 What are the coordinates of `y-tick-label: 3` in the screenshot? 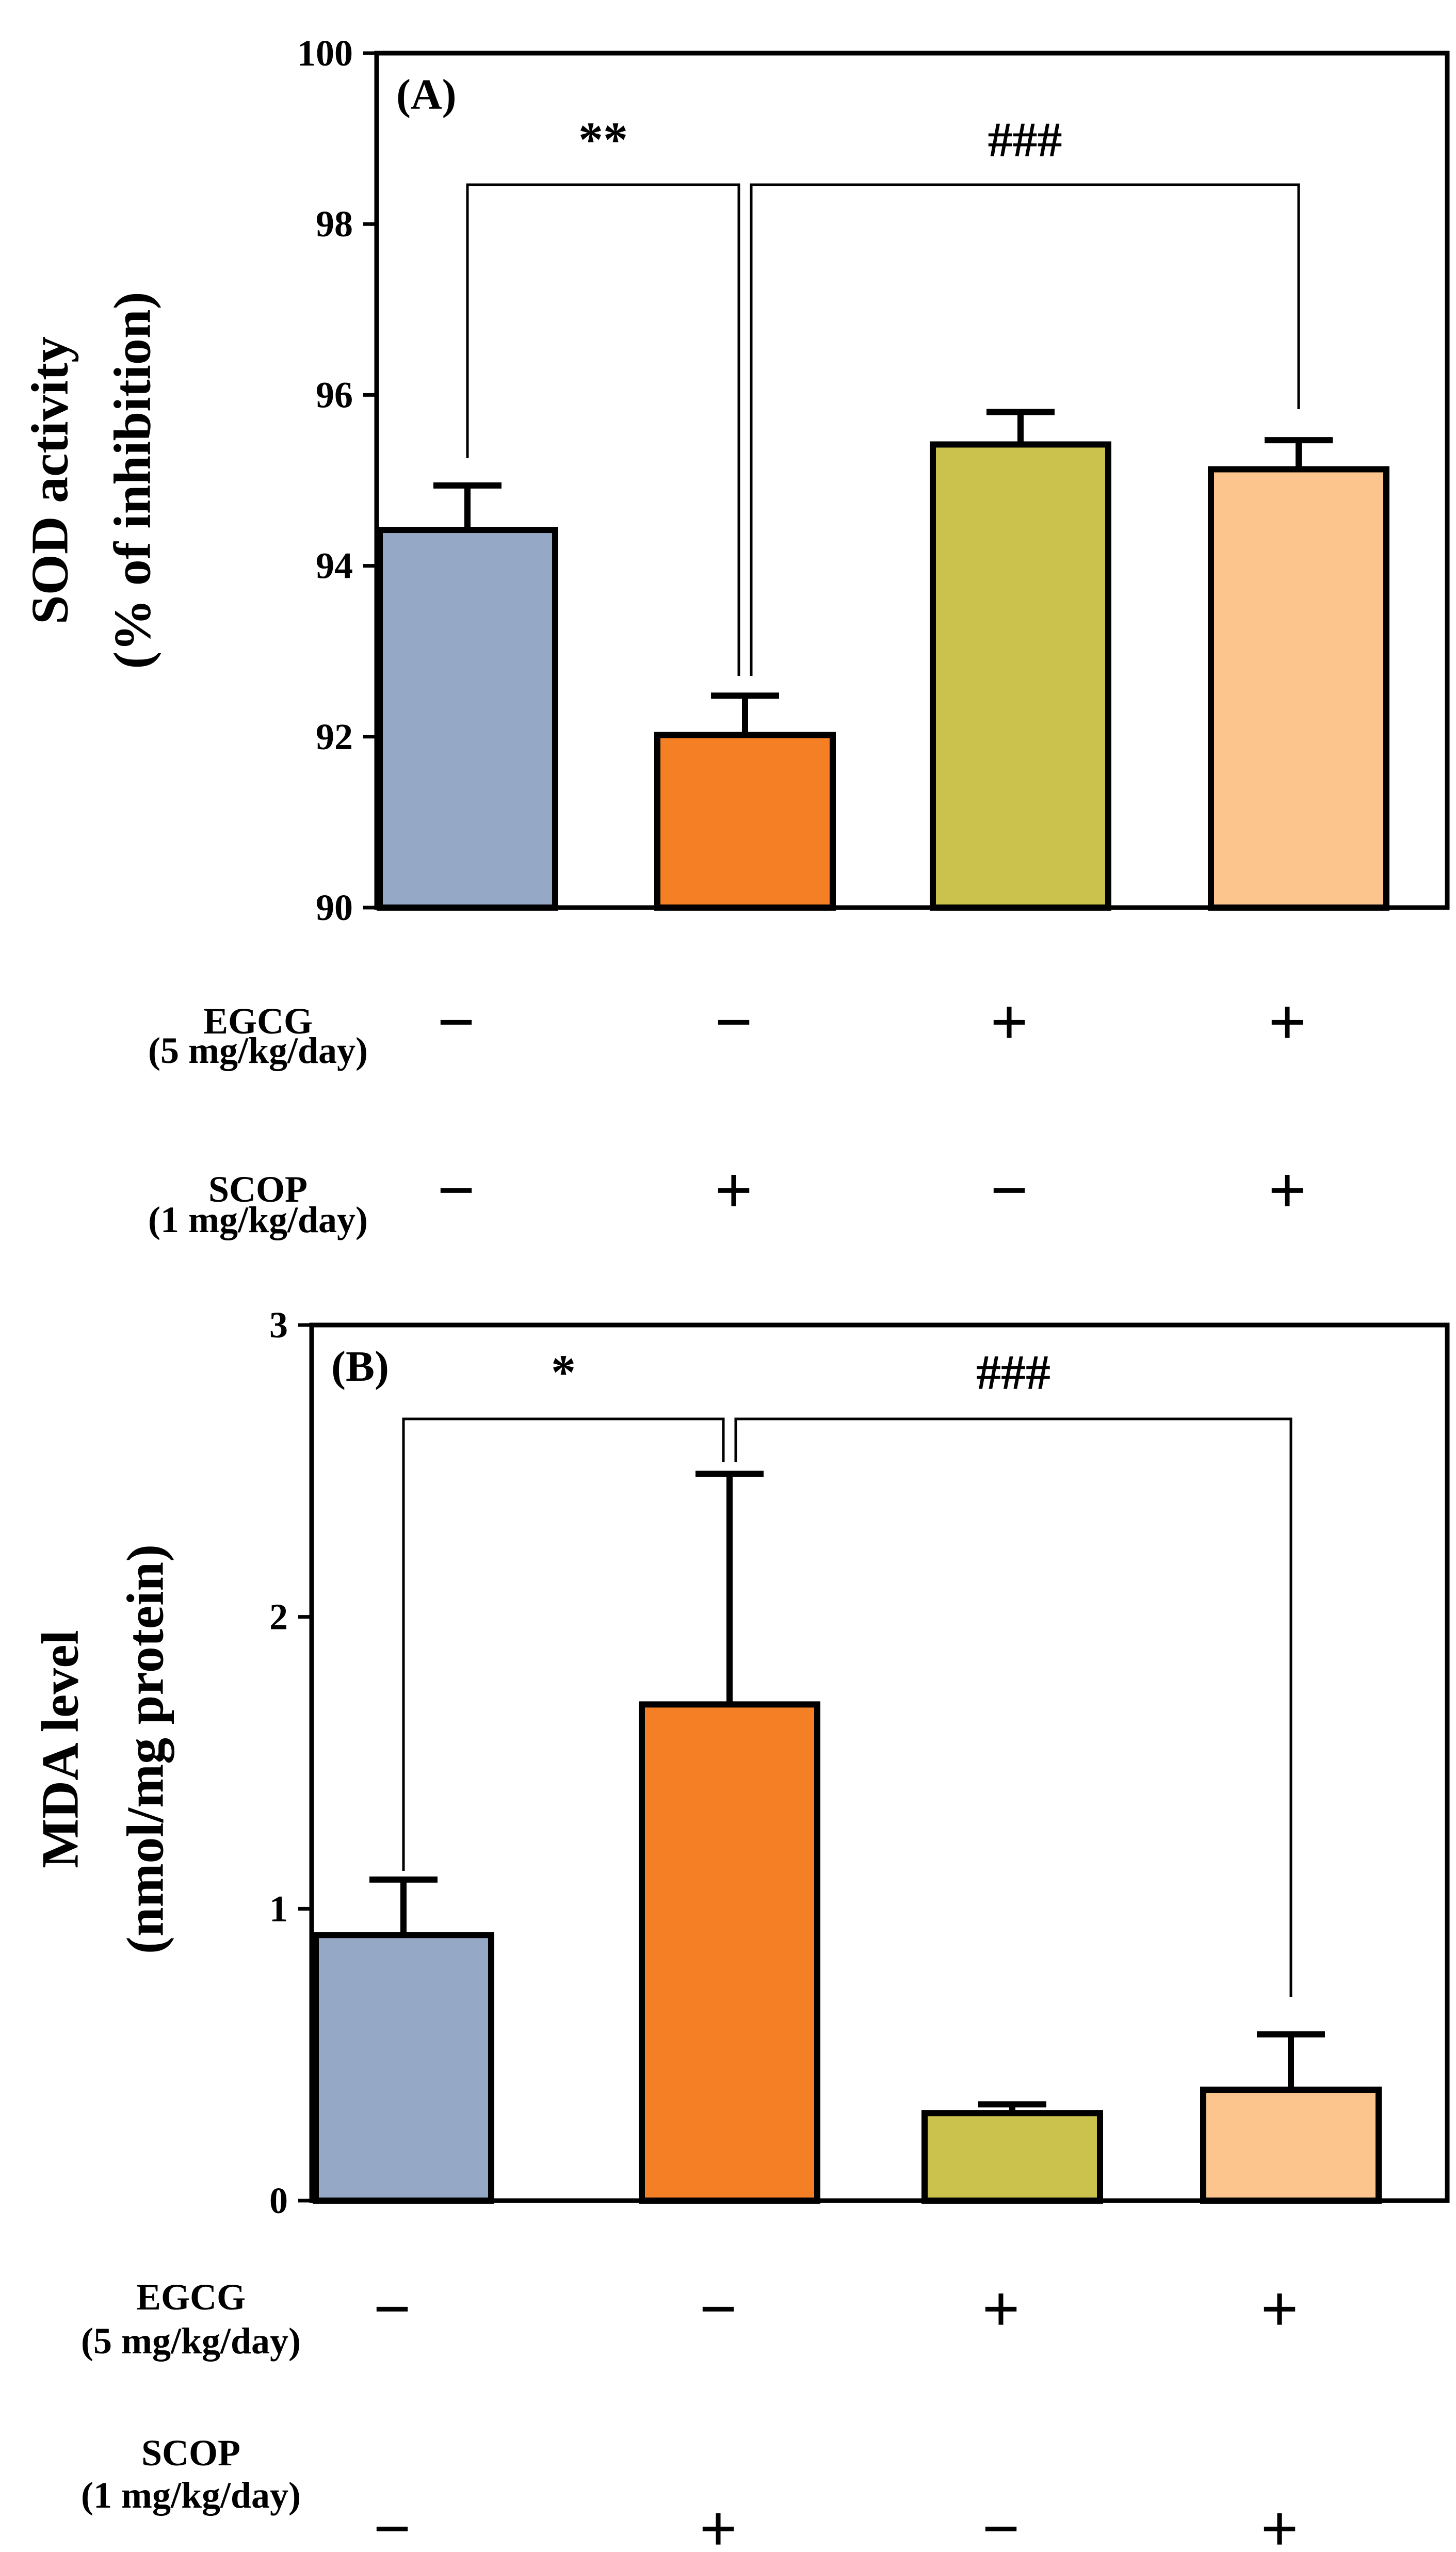 It's located at (278, 1325).